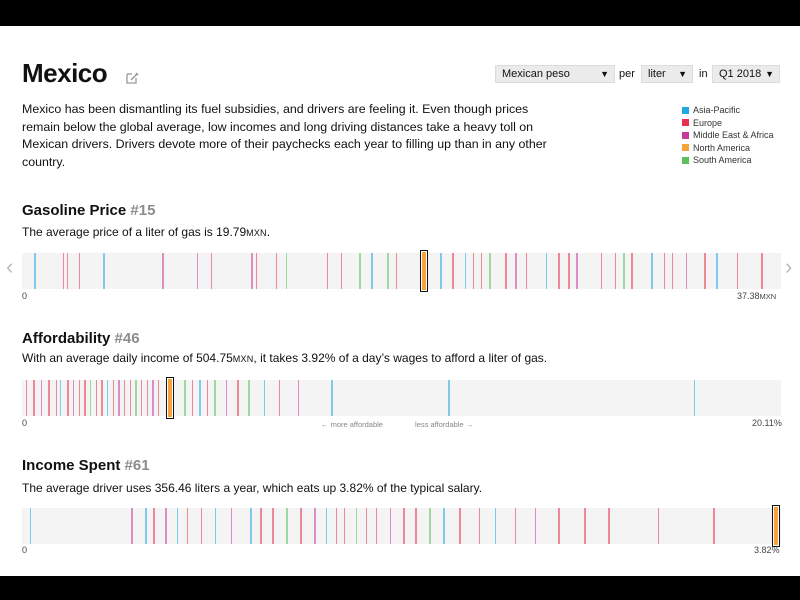  I want to click on income-spent-strip, so click(401, 526).